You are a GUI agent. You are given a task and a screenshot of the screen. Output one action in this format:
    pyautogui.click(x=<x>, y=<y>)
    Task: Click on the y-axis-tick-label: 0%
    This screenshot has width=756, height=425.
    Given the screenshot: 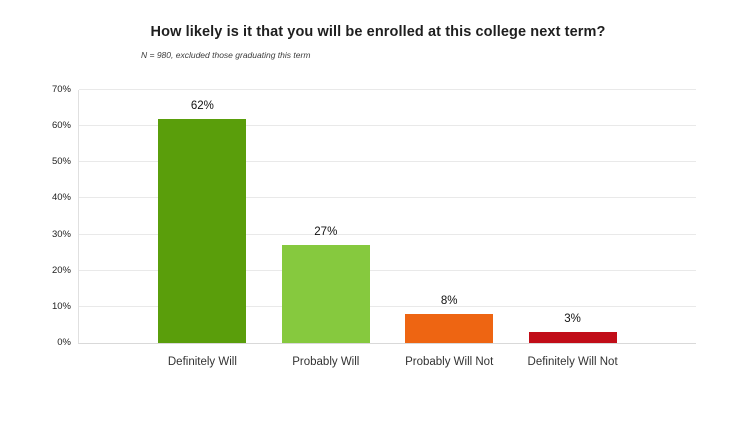 What is the action you would take?
    pyautogui.click(x=64, y=342)
    